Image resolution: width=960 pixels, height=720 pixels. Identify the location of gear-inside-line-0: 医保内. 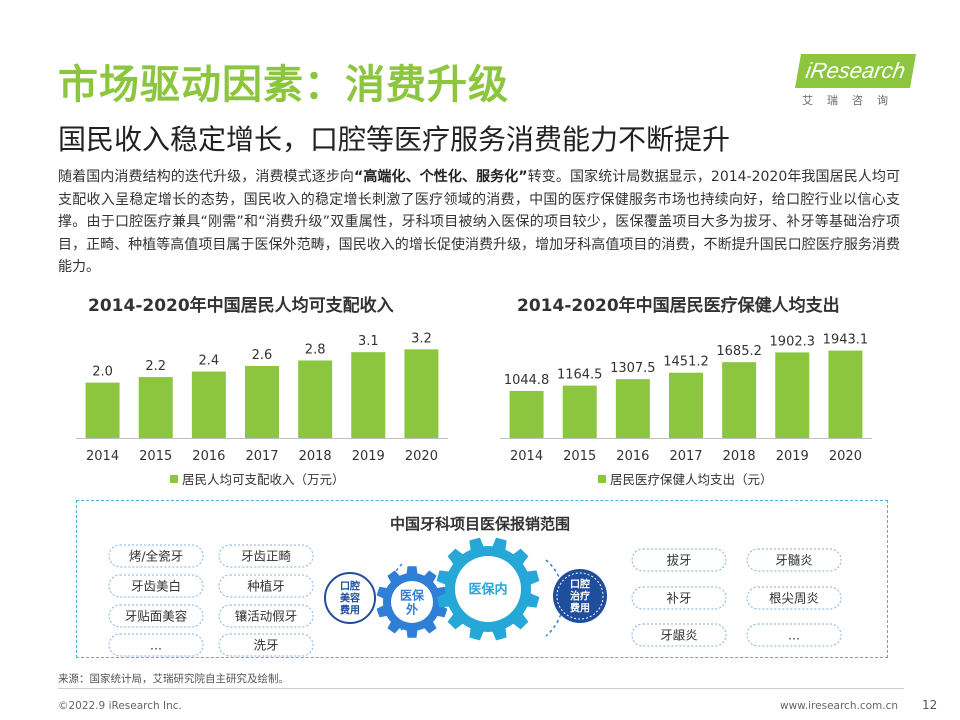
(487, 590).